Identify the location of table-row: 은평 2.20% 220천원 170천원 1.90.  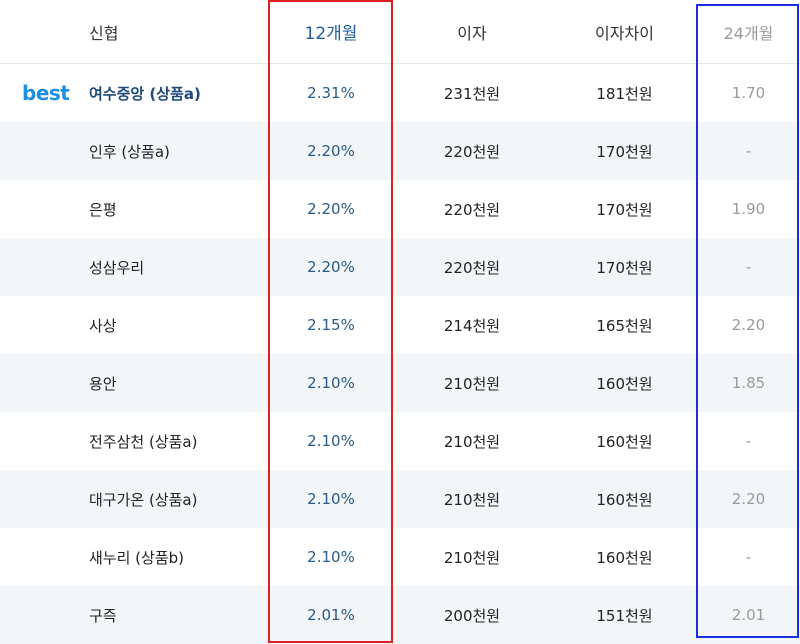
(400, 209).